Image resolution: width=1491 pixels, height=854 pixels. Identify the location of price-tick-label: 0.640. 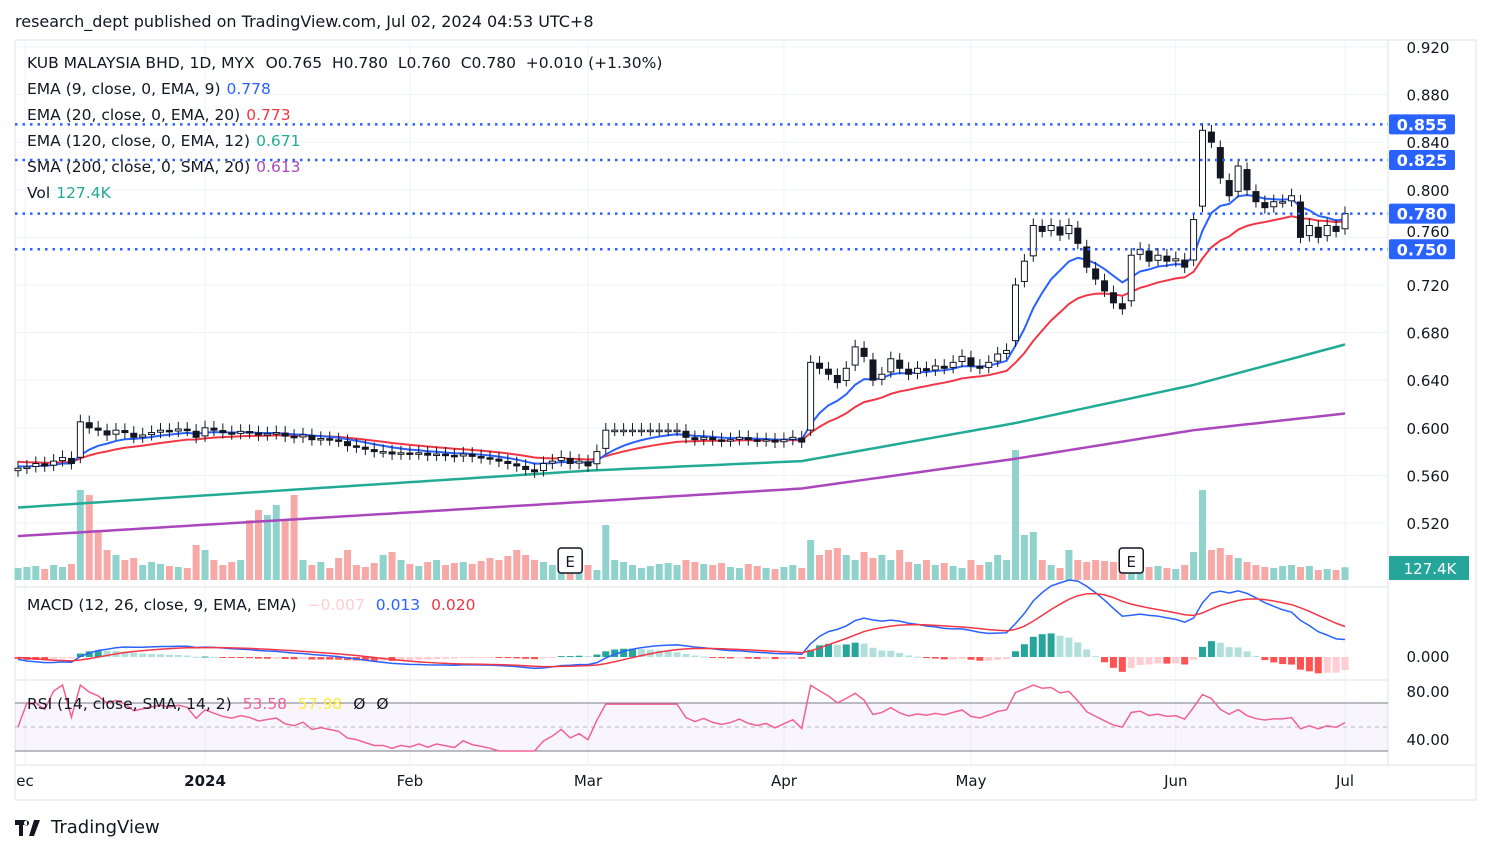
(1428, 381).